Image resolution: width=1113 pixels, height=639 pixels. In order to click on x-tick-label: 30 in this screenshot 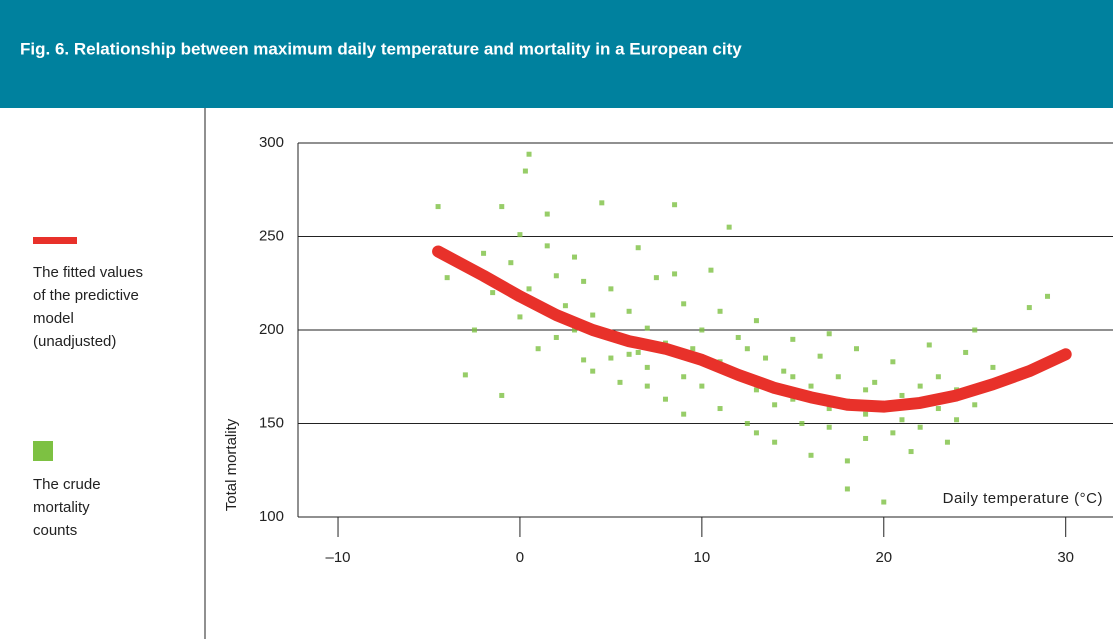, I will do `click(1065, 557)`.